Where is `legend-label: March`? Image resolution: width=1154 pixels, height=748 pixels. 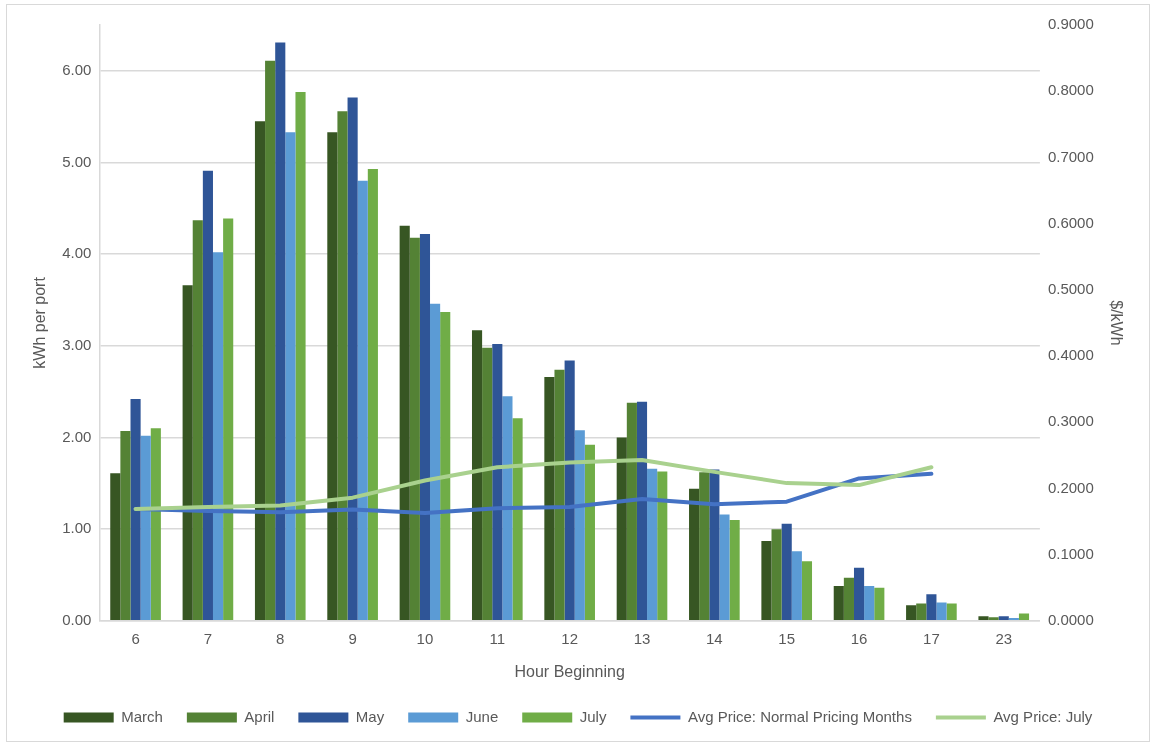
legend-label: March is located at coordinates (142, 716).